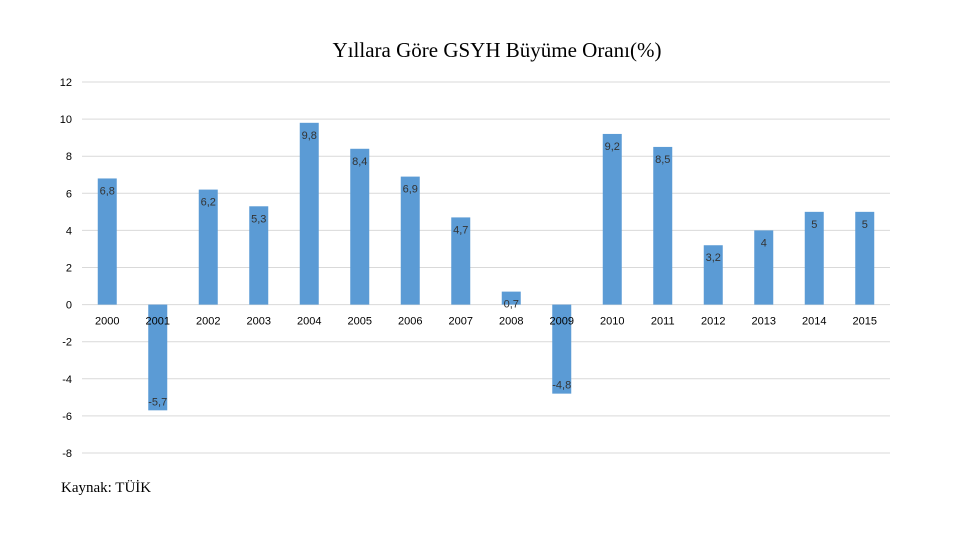 This screenshot has width=960, height=540. What do you see at coordinates (69, 269) in the screenshot?
I see `y-tick-label: 2` at bounding box center [69, 269].